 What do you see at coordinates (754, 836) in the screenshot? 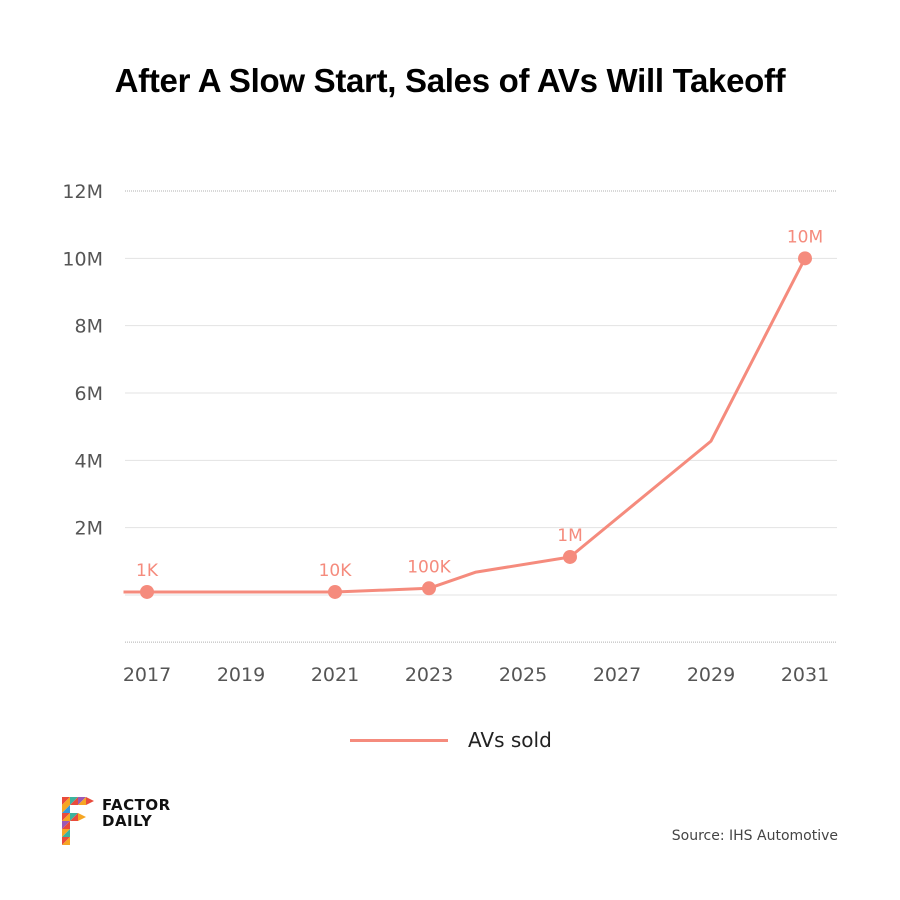
I see `source-note: Source: IHS Automotive` at bounding box center [754, 836].